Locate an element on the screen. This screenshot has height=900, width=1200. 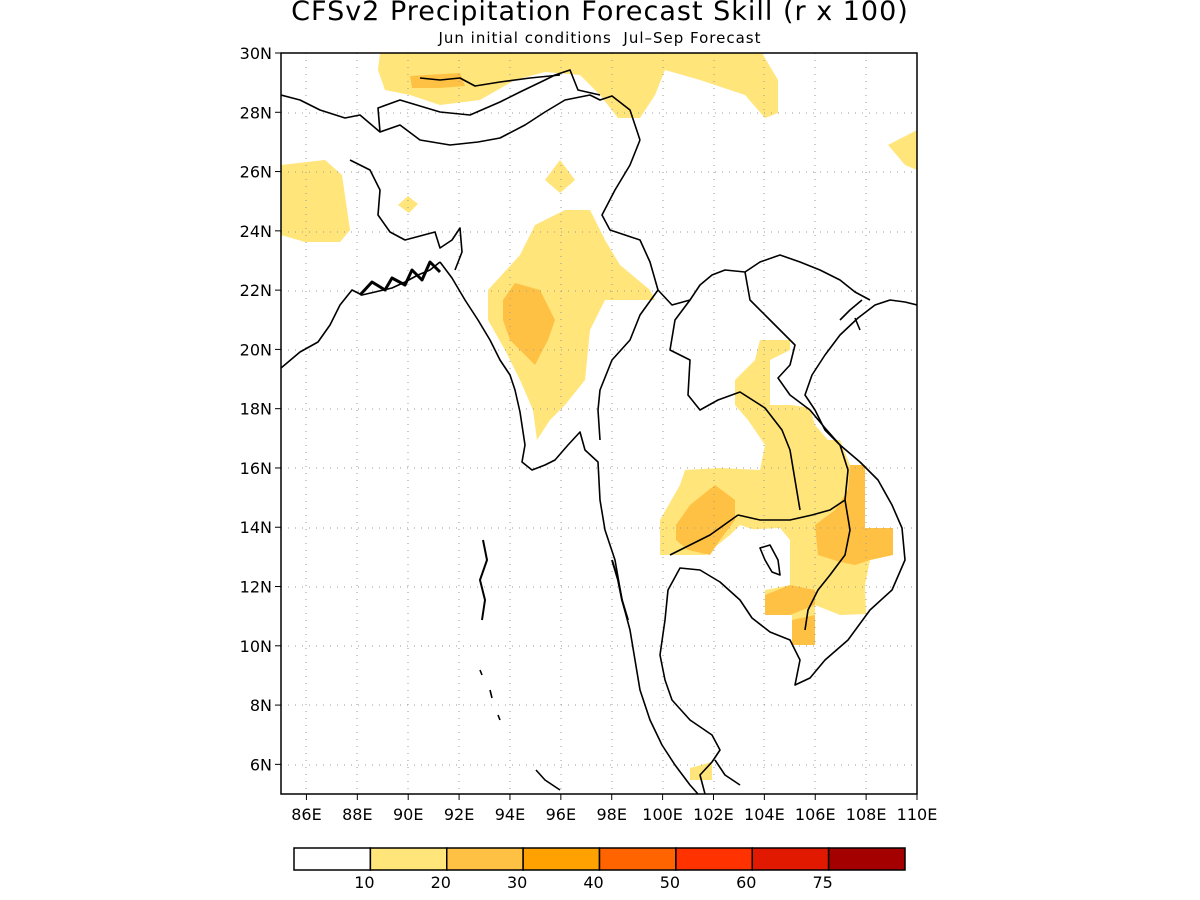
lat-tick-label: 8N is located at coordinates (261, 705).